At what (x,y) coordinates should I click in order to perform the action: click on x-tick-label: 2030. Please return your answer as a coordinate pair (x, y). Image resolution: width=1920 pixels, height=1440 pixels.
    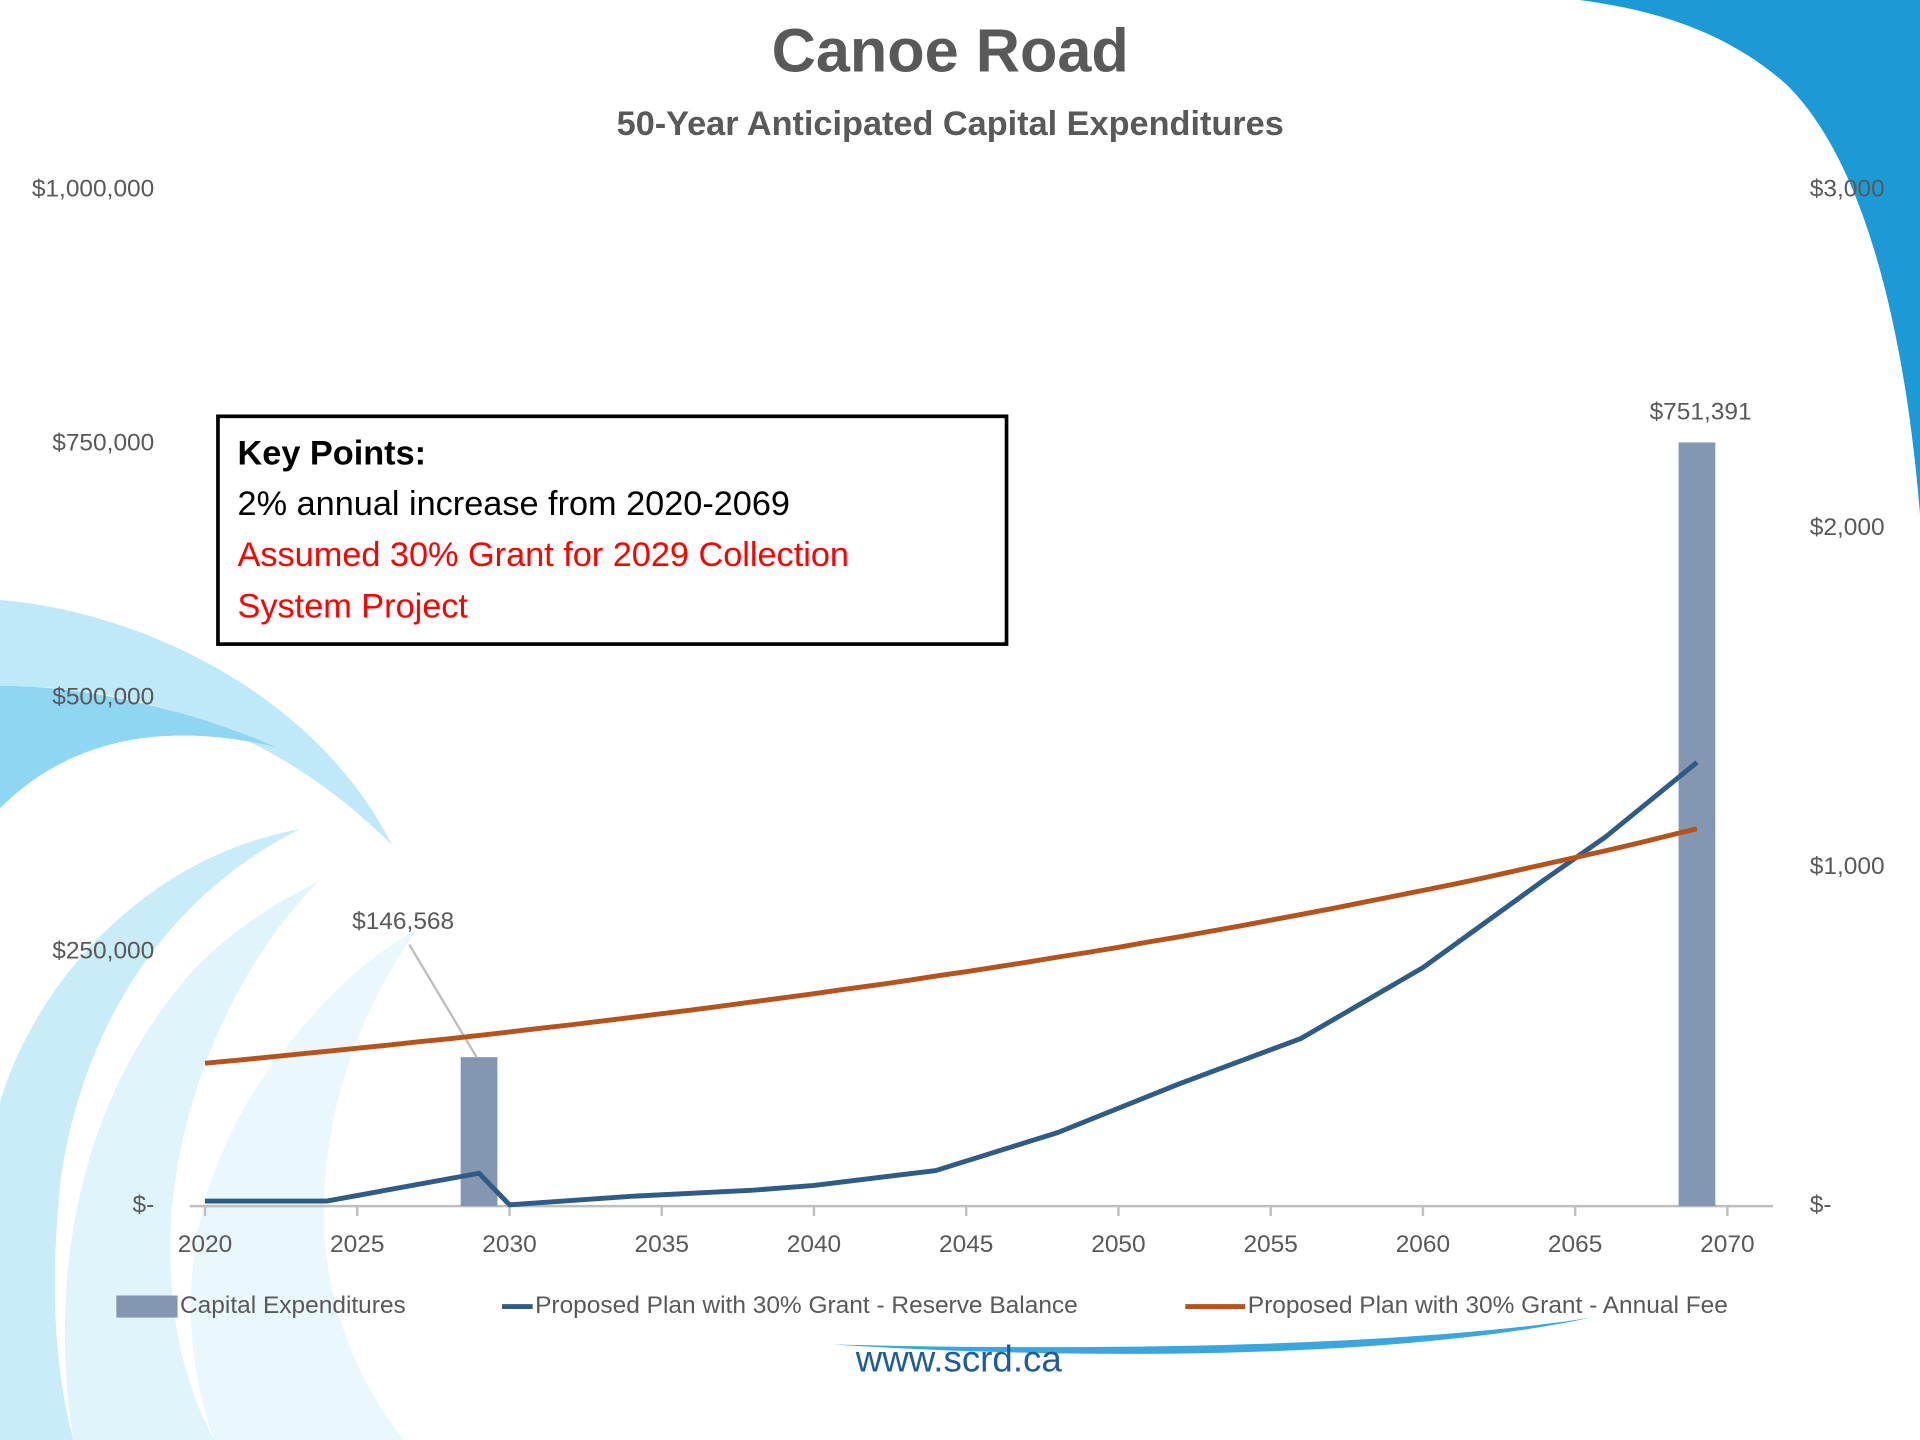
    Looking at the image, I should click on (509, 1244).